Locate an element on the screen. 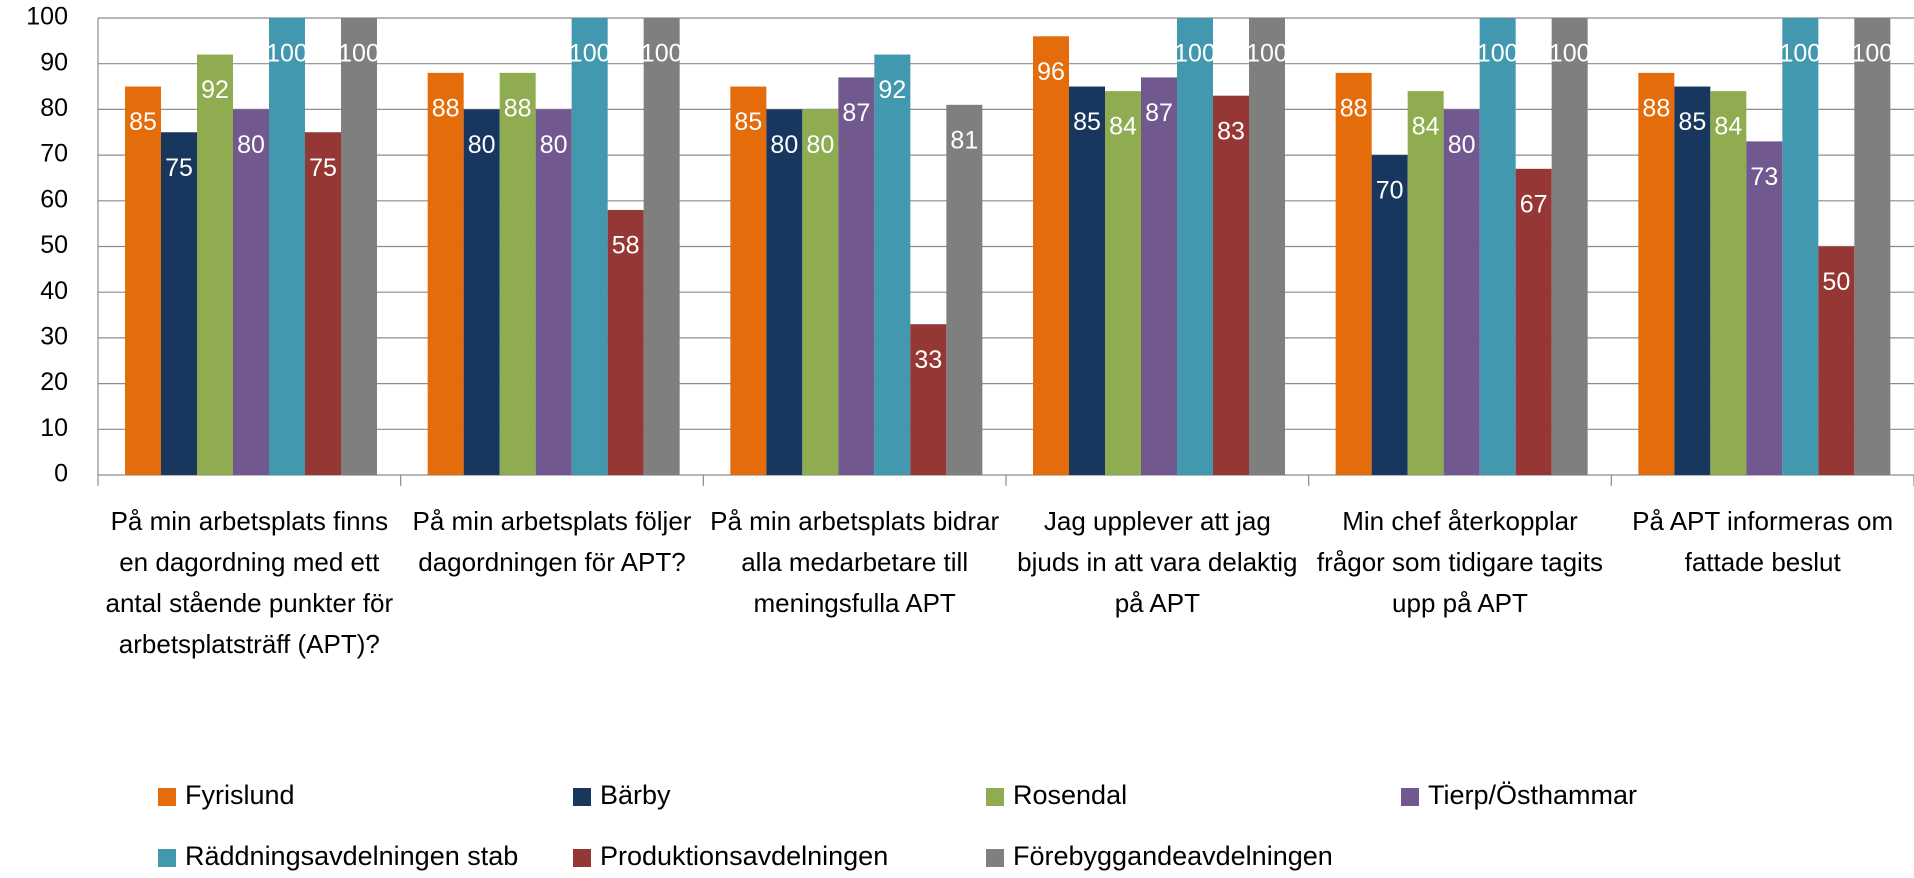  y-tick-label: 80 is located at coordinates (54, 108).